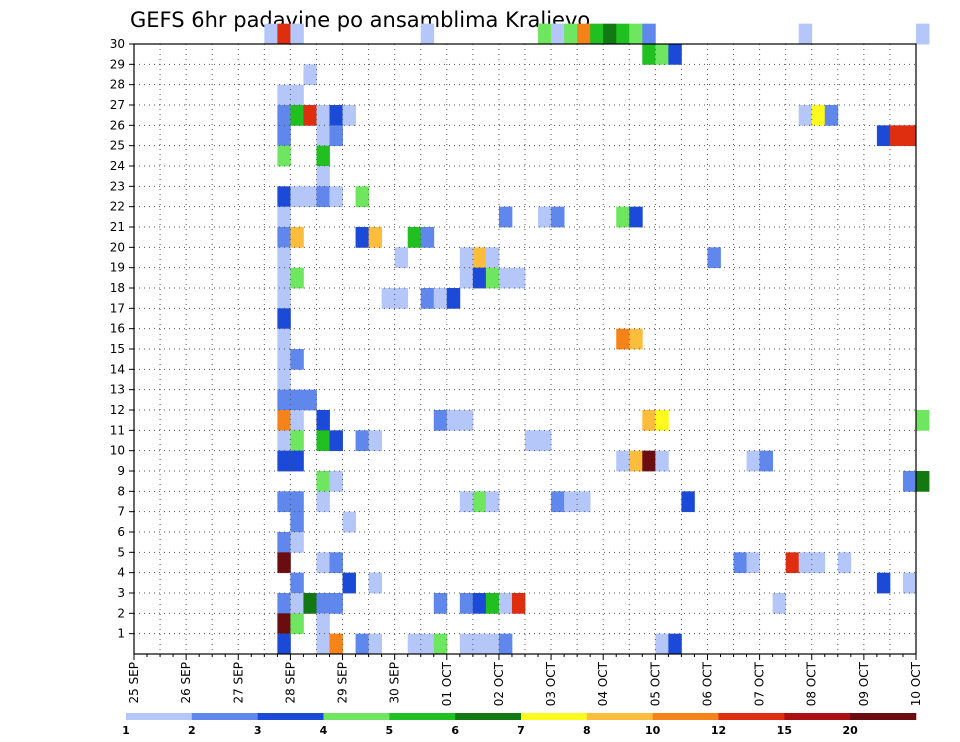 Image resolution: width=960 pixels, height=742 pixels. What do you see at coordinates (121, 512) in the screenshot?
I see `y-tick-label: 7` at bounding box center [121, 512].